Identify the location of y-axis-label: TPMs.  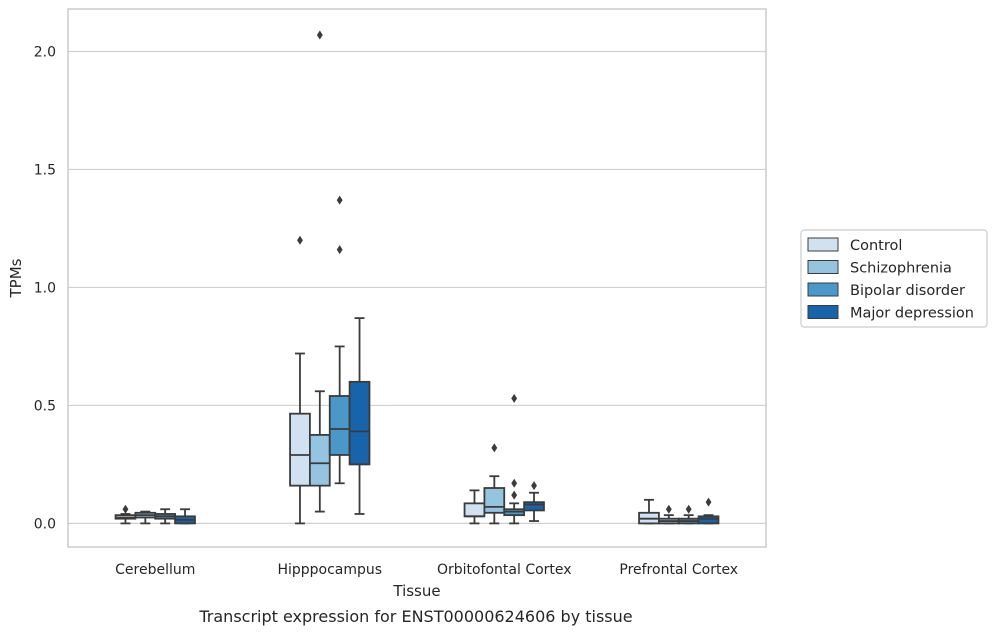
(16, 278).